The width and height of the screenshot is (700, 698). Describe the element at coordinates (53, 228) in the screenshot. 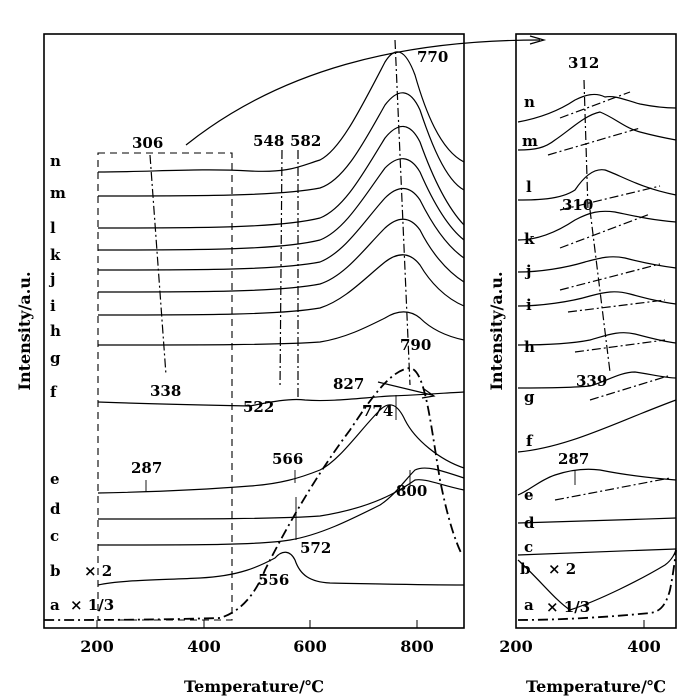

I see `main-label-l: l` at that location.